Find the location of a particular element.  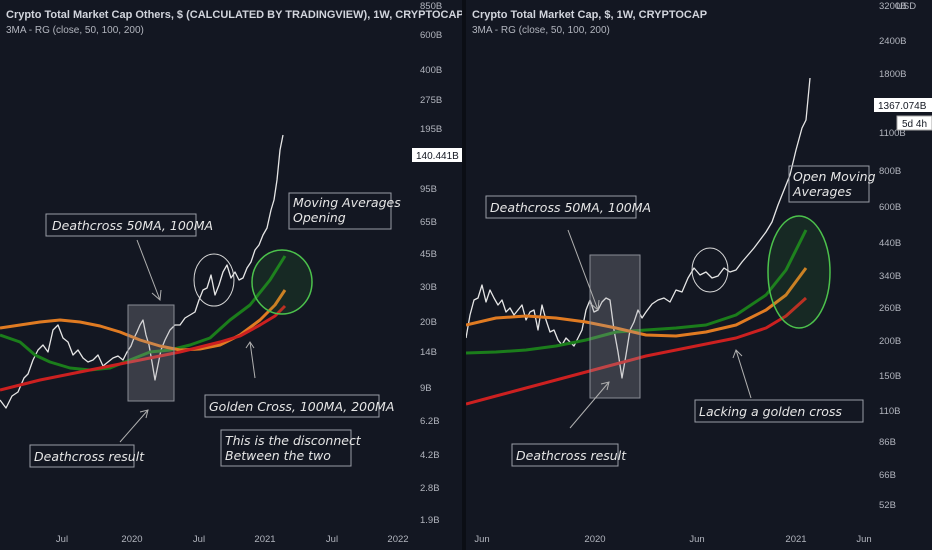

x-tick-label: 2022 is located at coordinates (397, 539).